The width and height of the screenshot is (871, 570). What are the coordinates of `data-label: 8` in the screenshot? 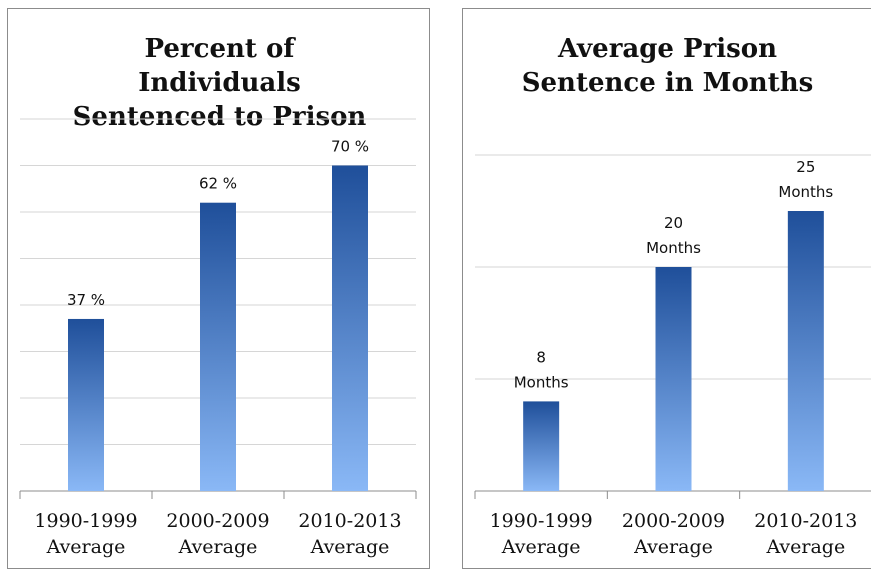 It's located at (541, 357).